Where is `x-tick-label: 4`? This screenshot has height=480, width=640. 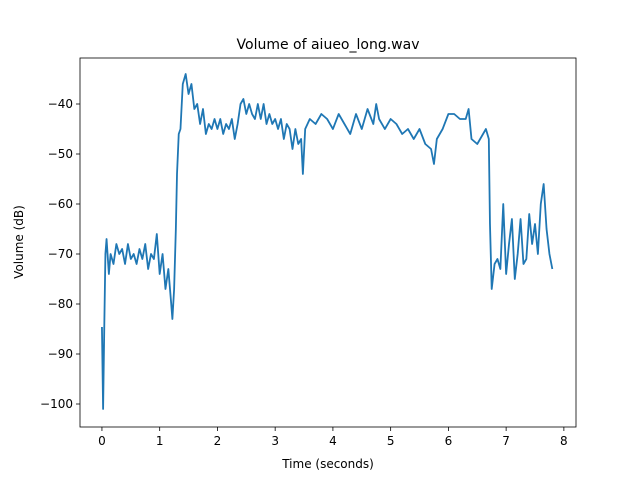
x-tick-label: 4 is located at coordinates (333, 441).